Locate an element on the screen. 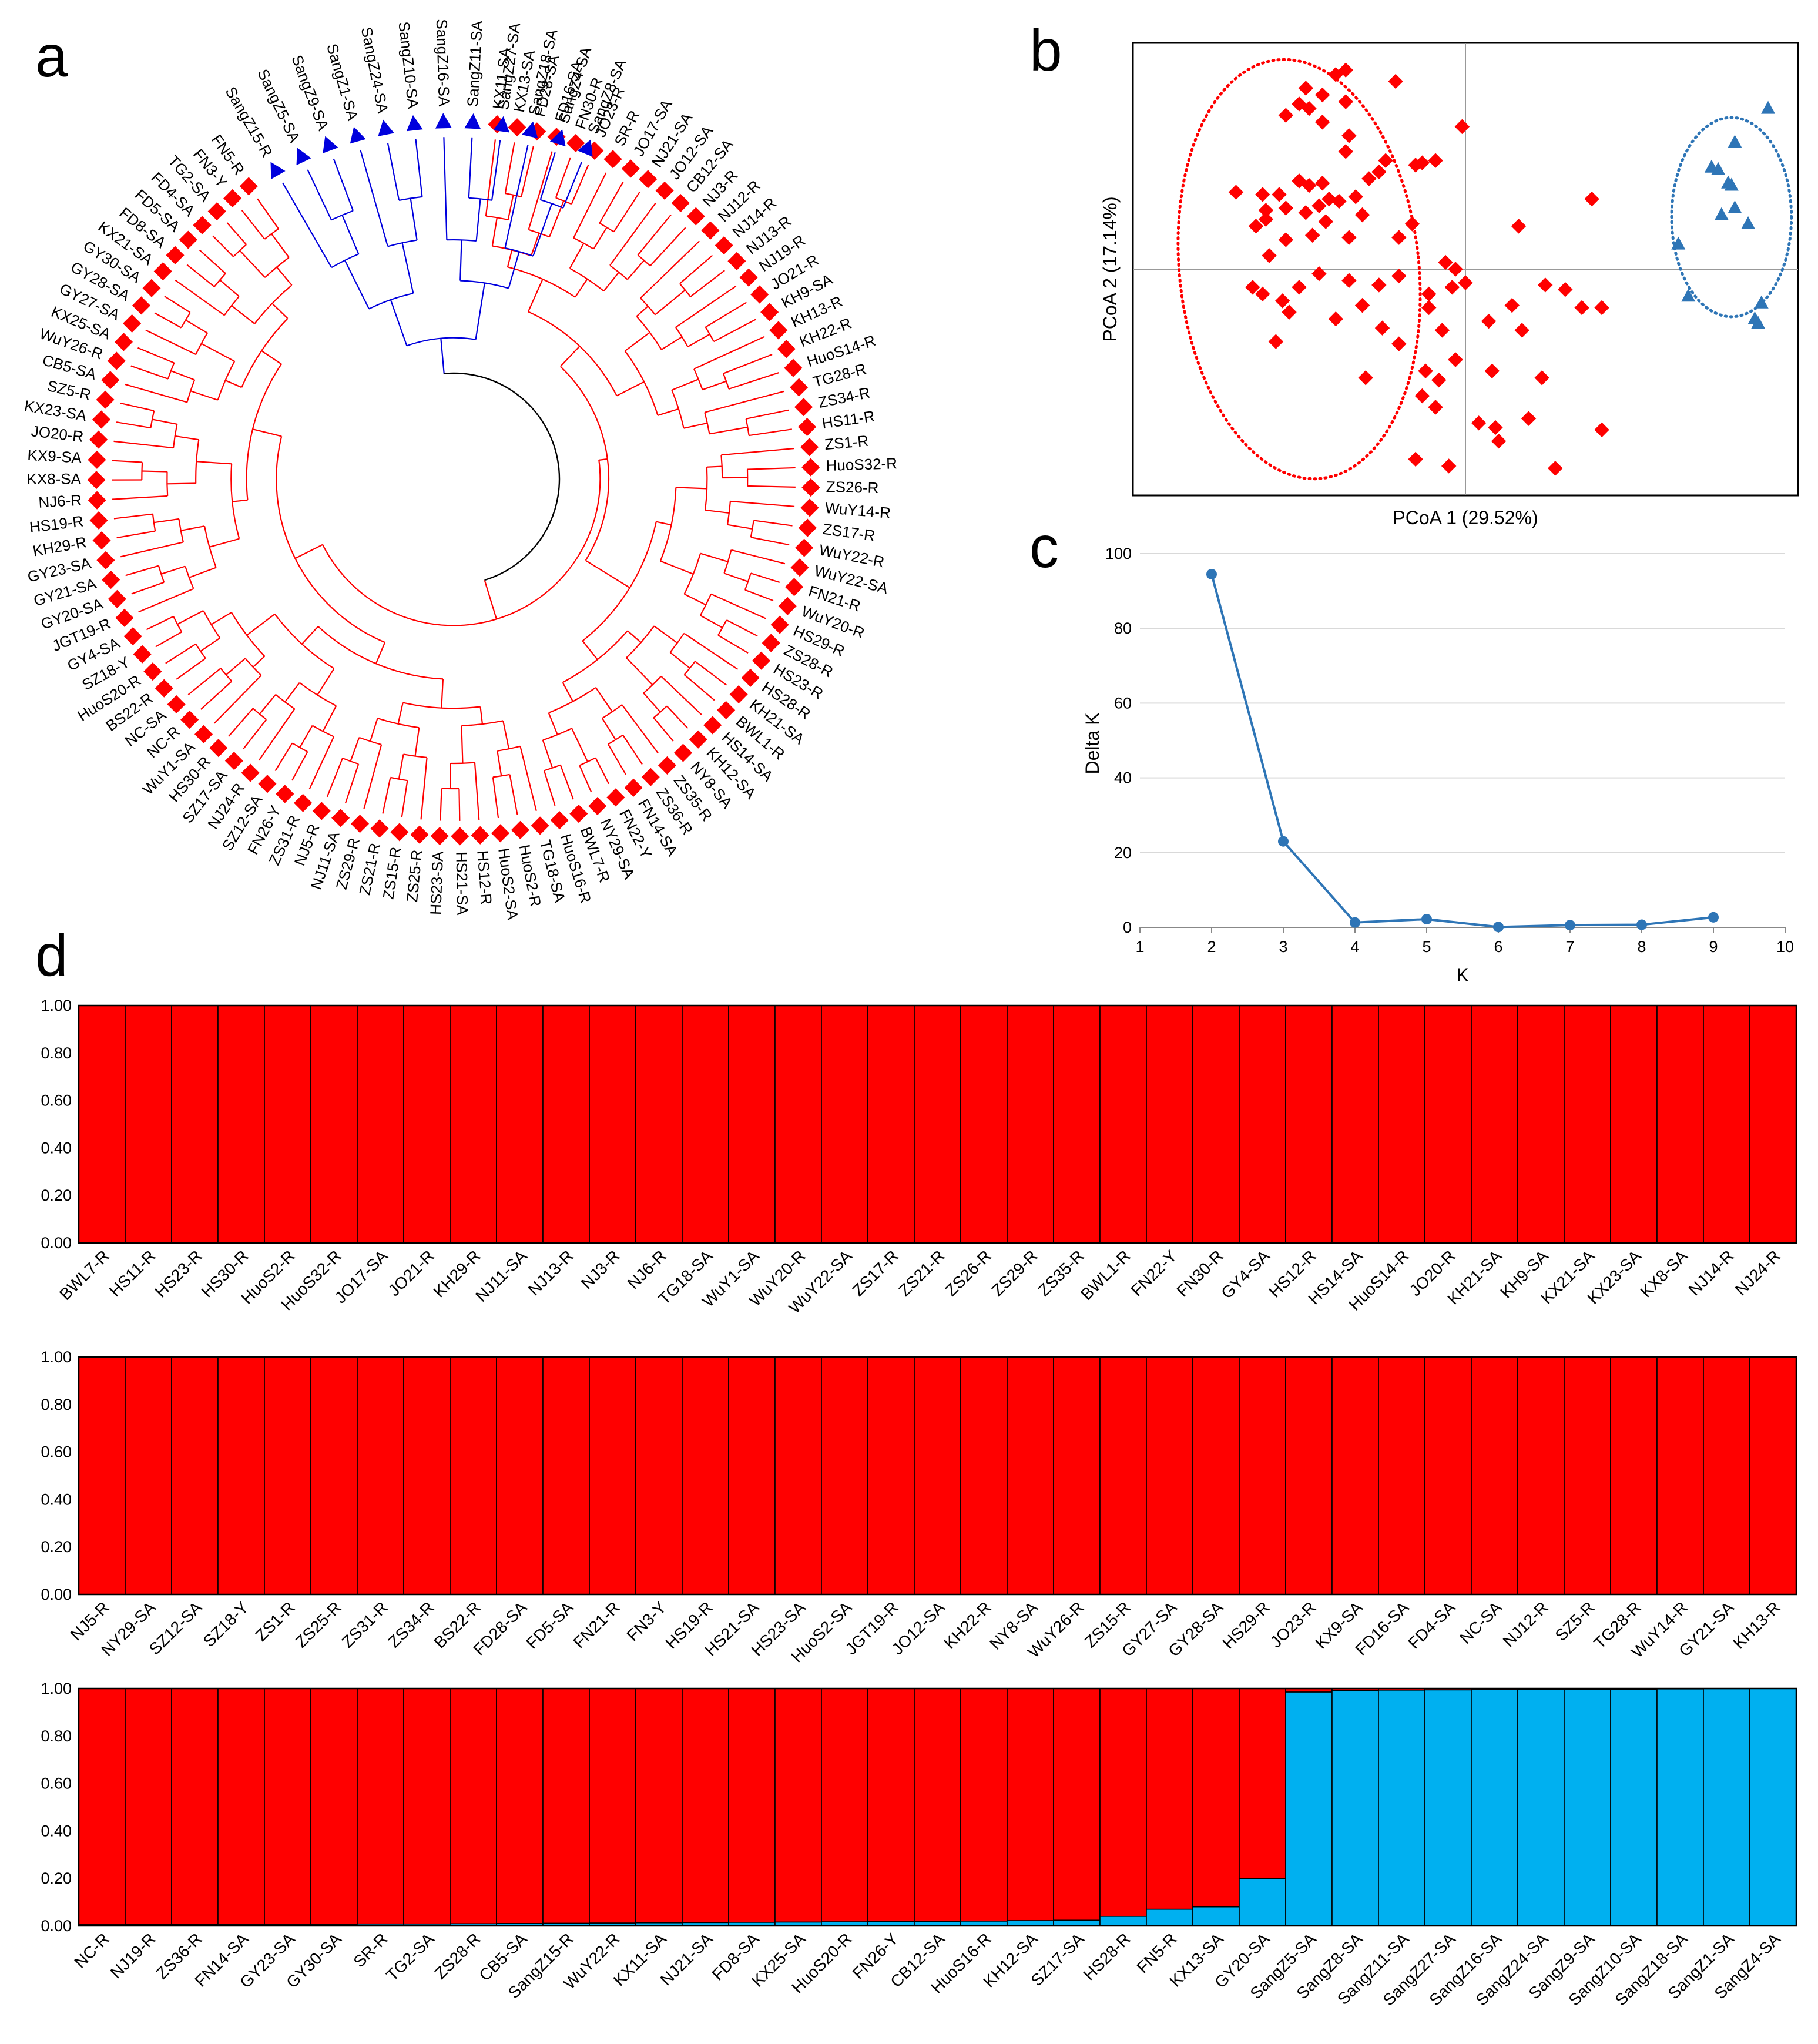 The image size is (1818, 2044). panel-label-a: a is located at coordinates (51, 56).